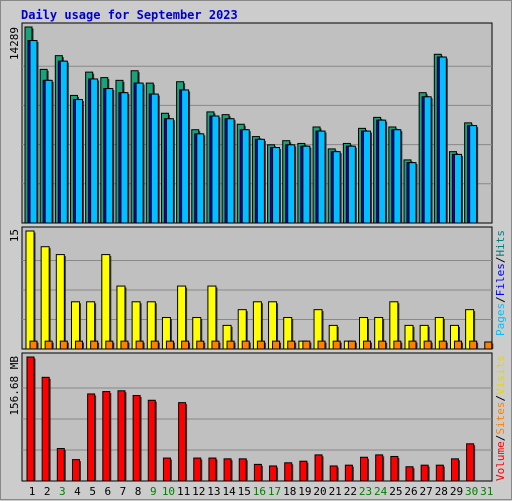 The width and height of the screenshot is (512, 501). Describe the element at coordinates (229, 491) in the screenshot. I see `day-label: 14` at that location.